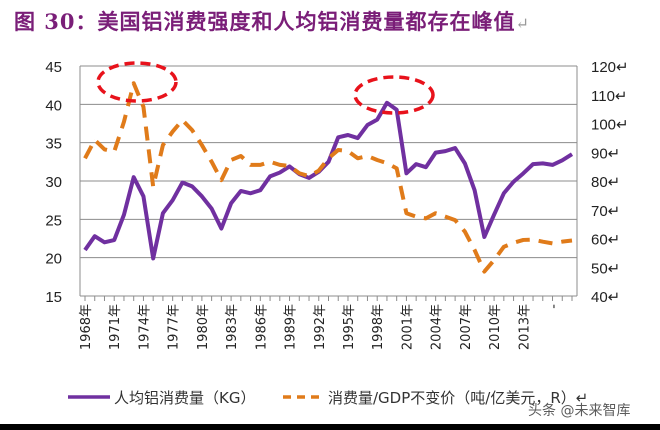 The image size is (660, 430). What do you see at coordinates (605, 268) in the screenshot?
I see `right-tick-label: 50↵` at bounding box center [605, 268].